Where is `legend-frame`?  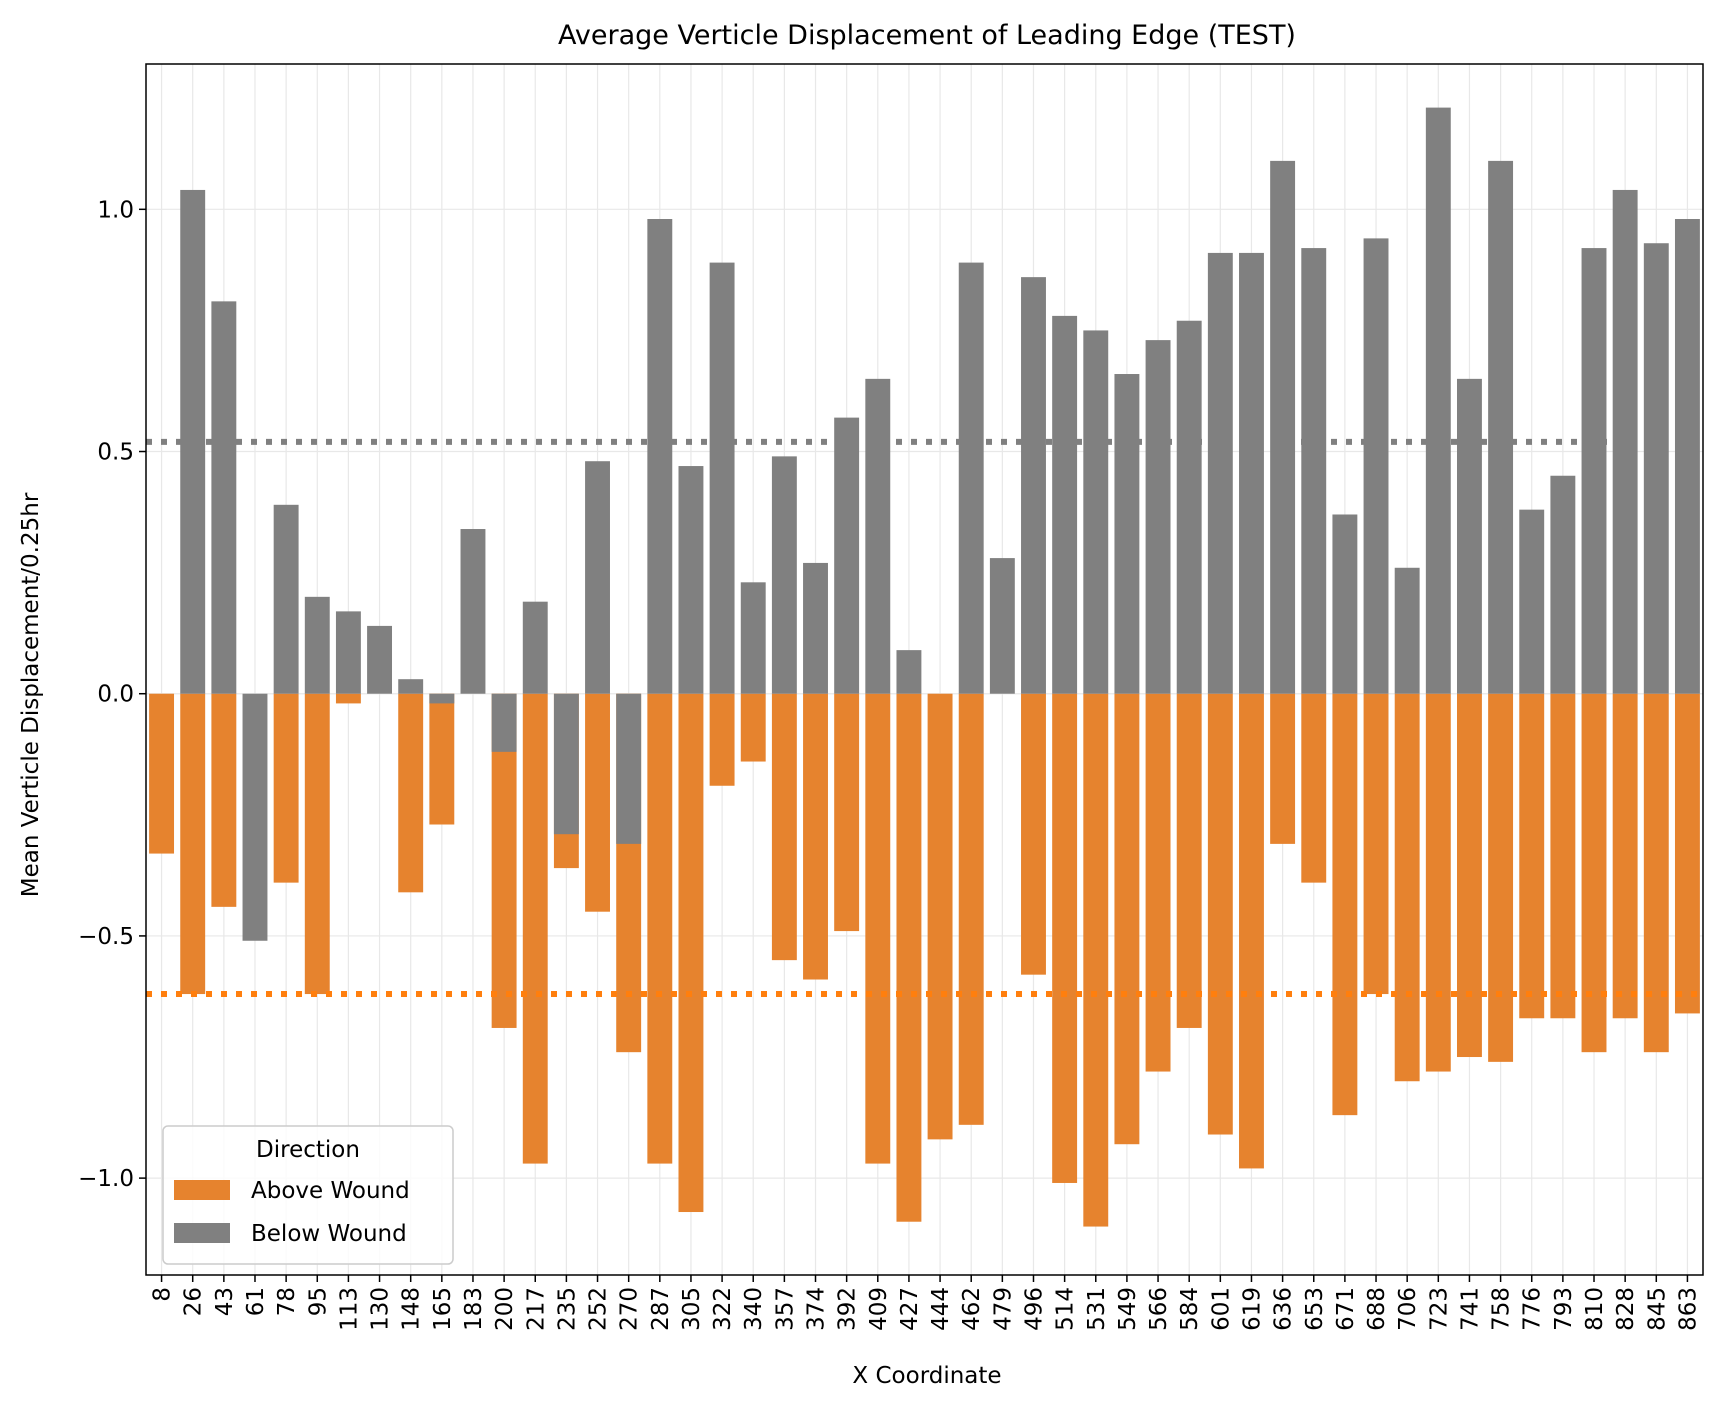 legend-frame is located at coordinates (308, 1195).